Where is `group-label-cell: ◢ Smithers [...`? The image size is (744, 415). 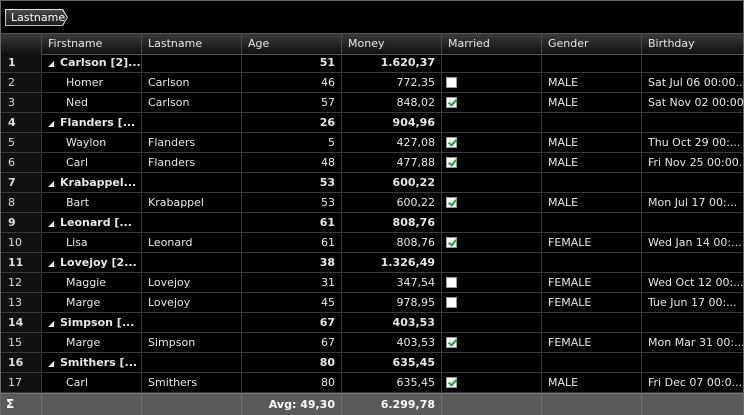
group-label-cell: ◢ Smithers [... is located at coordinates (92, 363).